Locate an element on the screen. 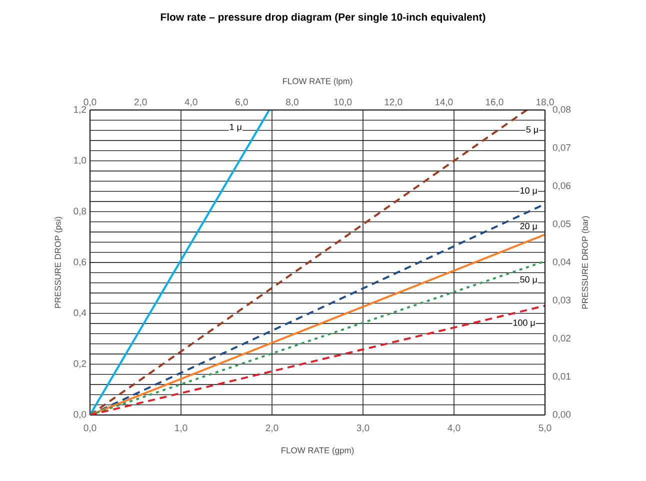 This screenshot has width=646, height=481. x2-tick-label: 14,0 is located at coordinates (444, 102).